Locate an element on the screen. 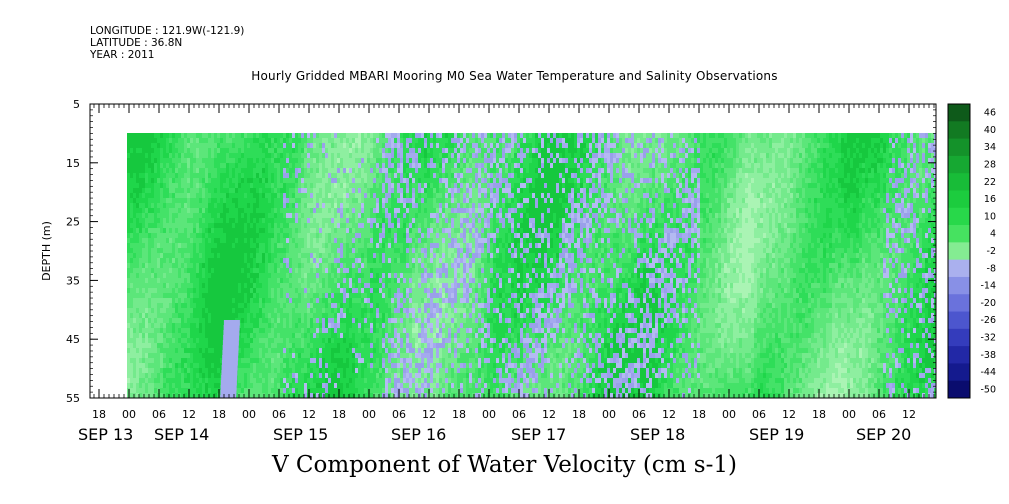 Image resolution: width=1009 pixels, height=504 pixels. y-tick-label: 5 is located at coordinates (76, 104).